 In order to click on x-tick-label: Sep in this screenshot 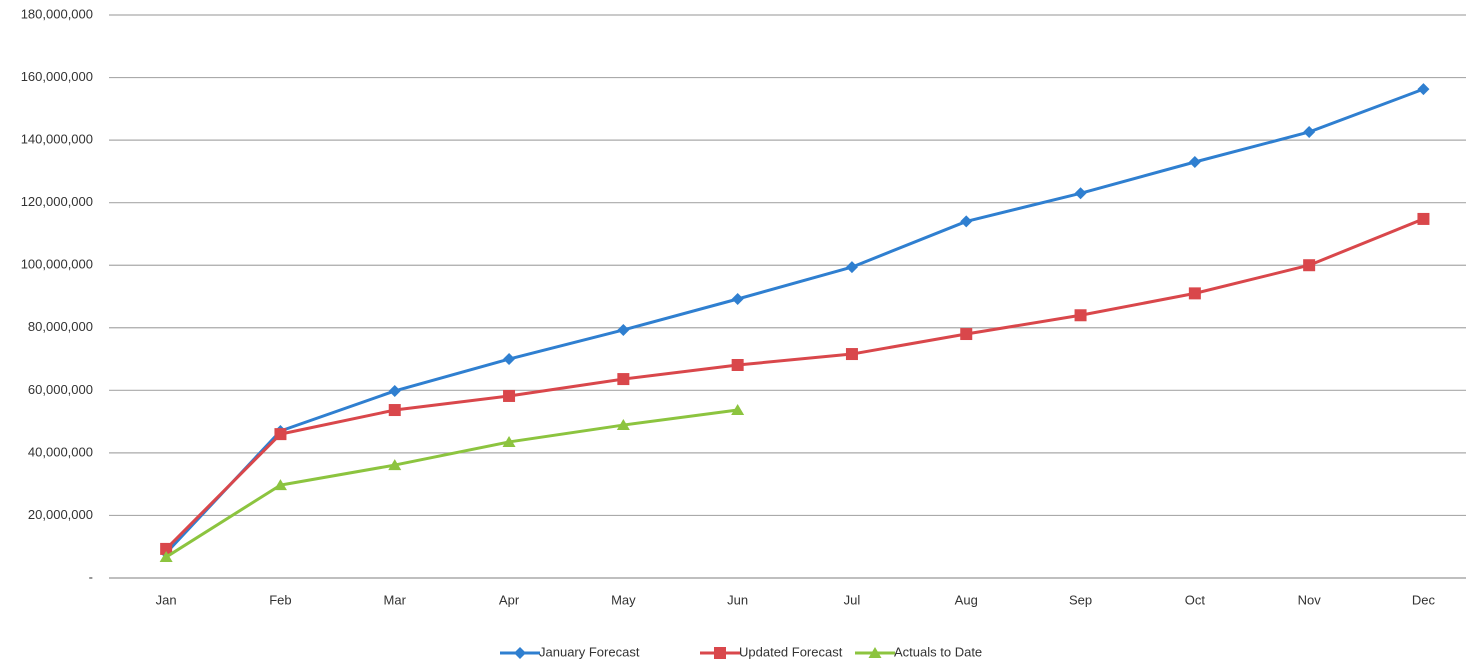, I will do `click(1080, 599)`.